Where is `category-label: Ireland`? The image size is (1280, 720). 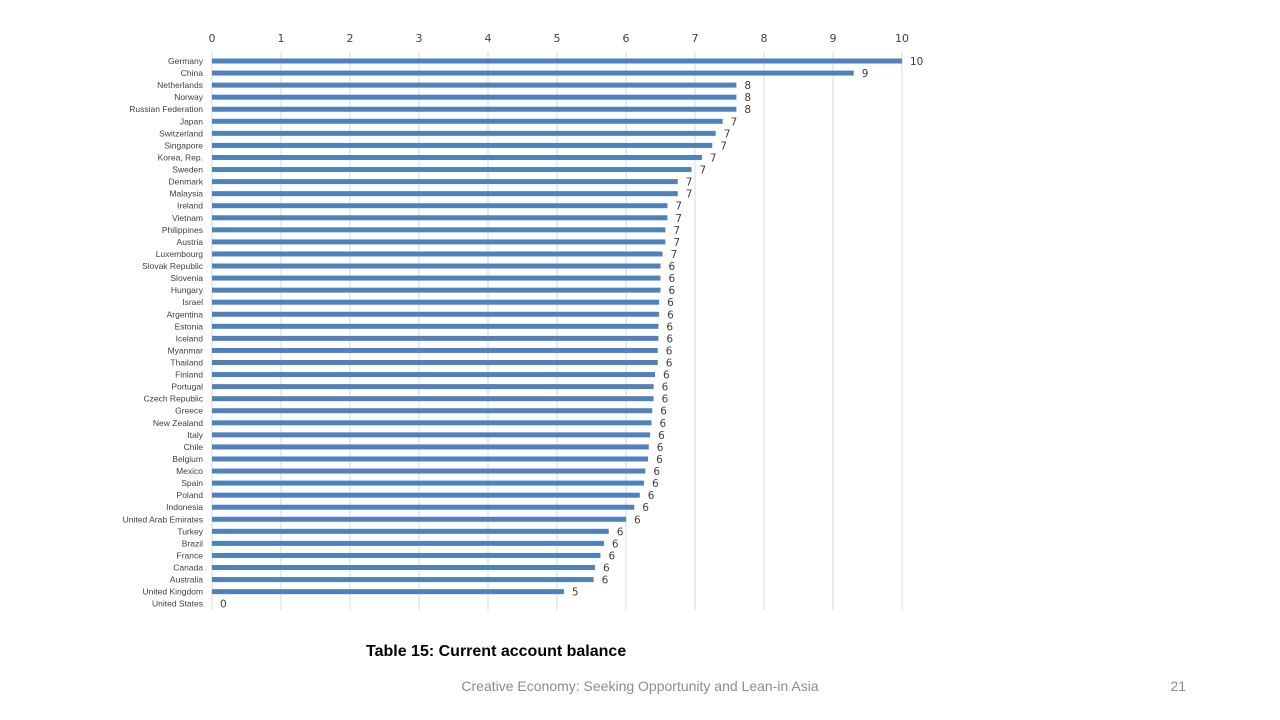 category-label: Ireland is located at coordinates (190, 206).